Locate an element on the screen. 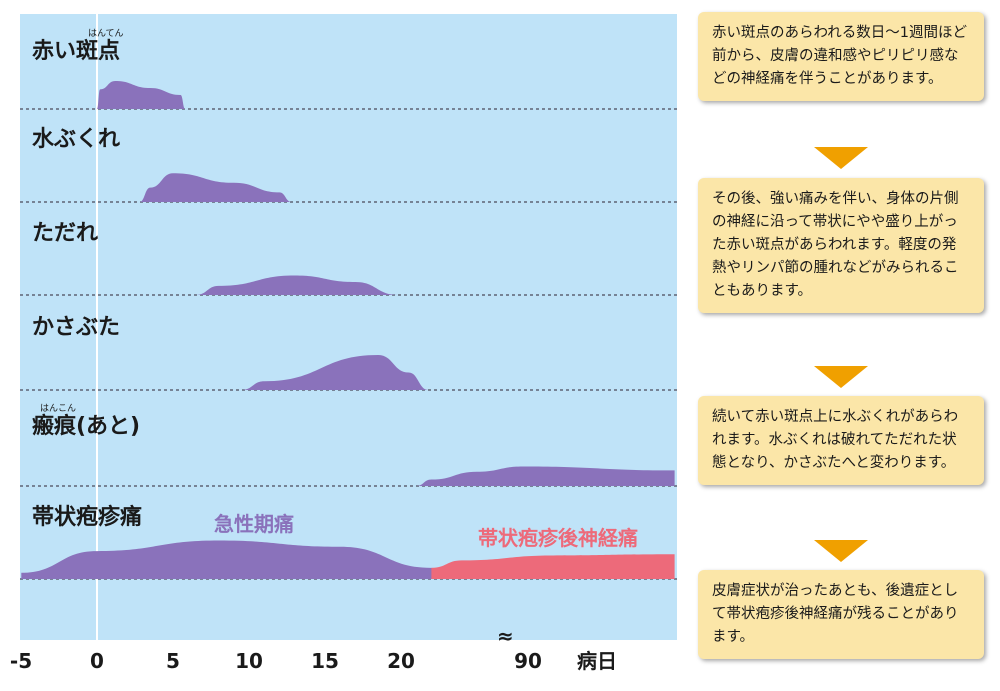  ruby-text: はんてん is located at coordinates (106, 33).